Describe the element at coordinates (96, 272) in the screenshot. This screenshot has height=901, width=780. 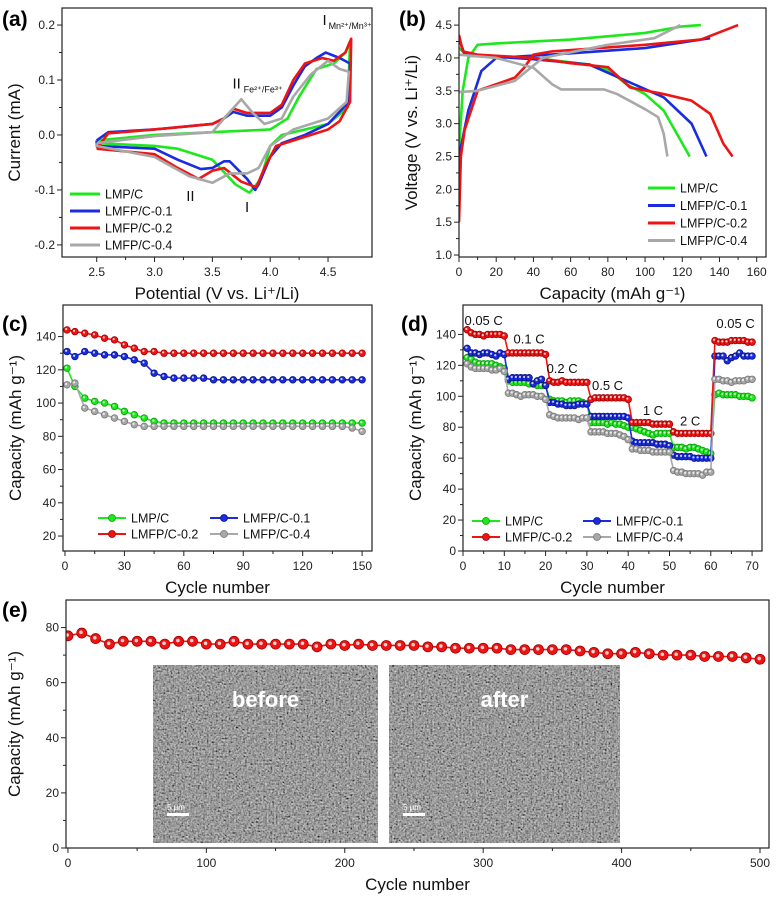
I see `x-tick-label: 2.5` at that location.